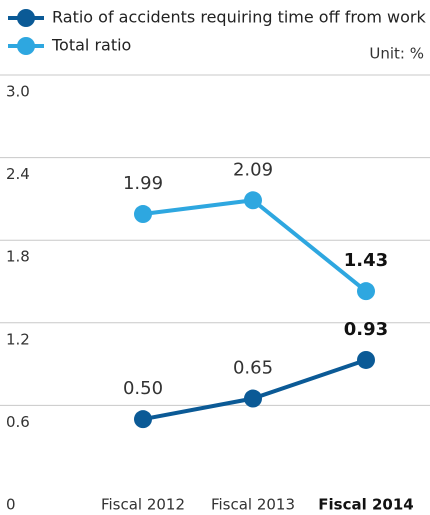  What do you see at coordinates (11, 505) in the screenshot?
I see `y-tick-label: 0` at bounding box center [11, 505].